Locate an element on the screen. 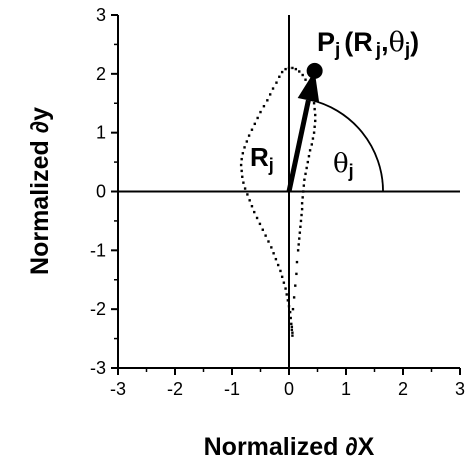 Image resolution: width=469 pixels, height=463 pixels. vector-group is located at coordinates (335, 127).